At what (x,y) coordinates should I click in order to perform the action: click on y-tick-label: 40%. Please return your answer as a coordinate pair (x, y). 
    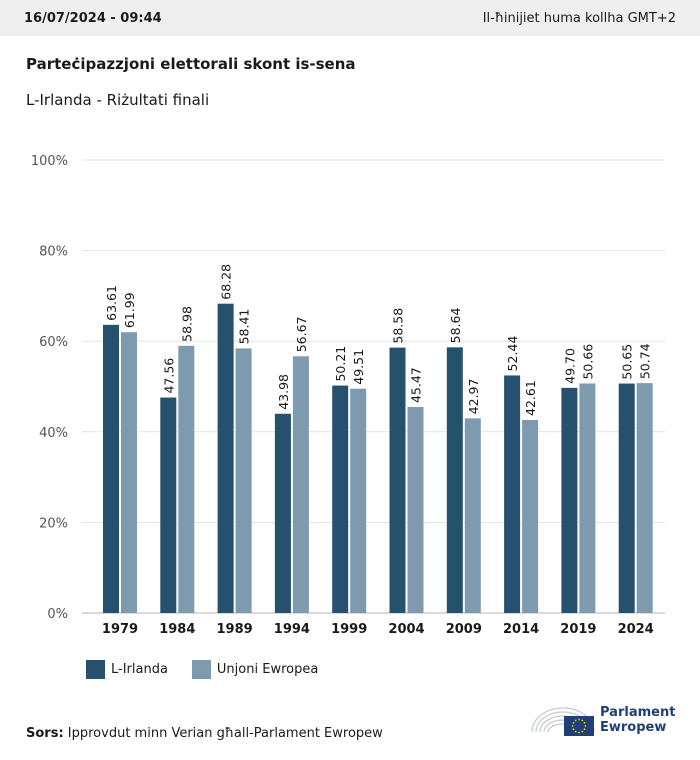
    Looking at the image, I should click on (53, 433).